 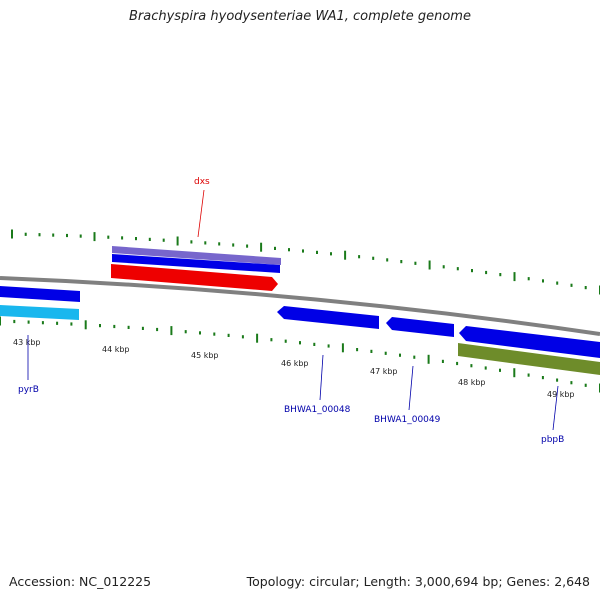 What do you see at coordinates (529, 342) in the screenshot?
I see `cds-feature-blue-right` at bounding box center [529, 342].